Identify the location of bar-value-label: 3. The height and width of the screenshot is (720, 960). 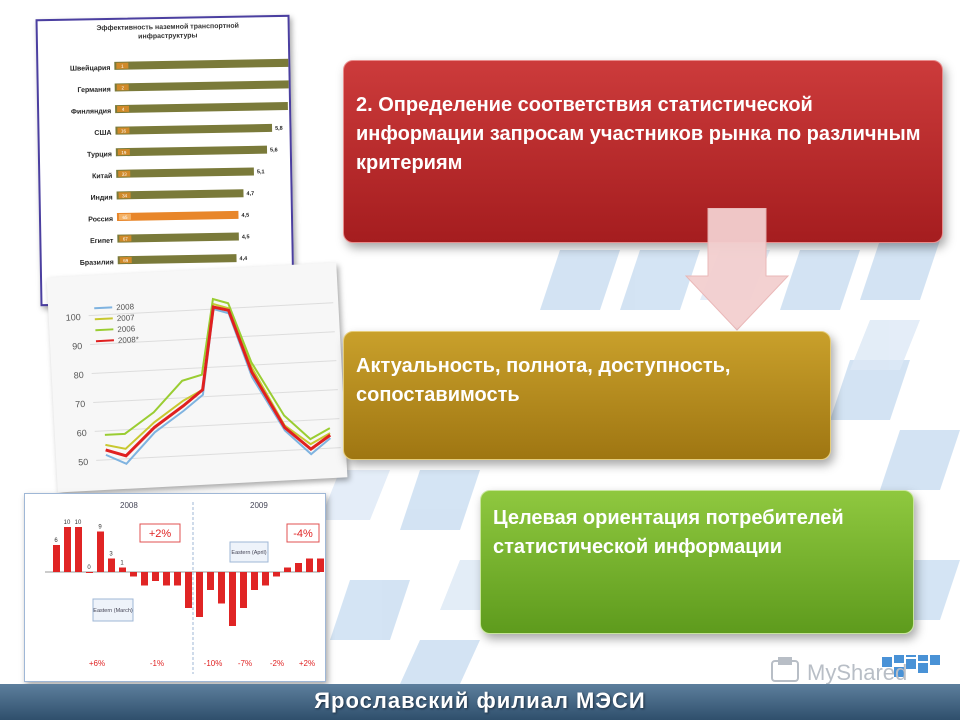
(111, 555).